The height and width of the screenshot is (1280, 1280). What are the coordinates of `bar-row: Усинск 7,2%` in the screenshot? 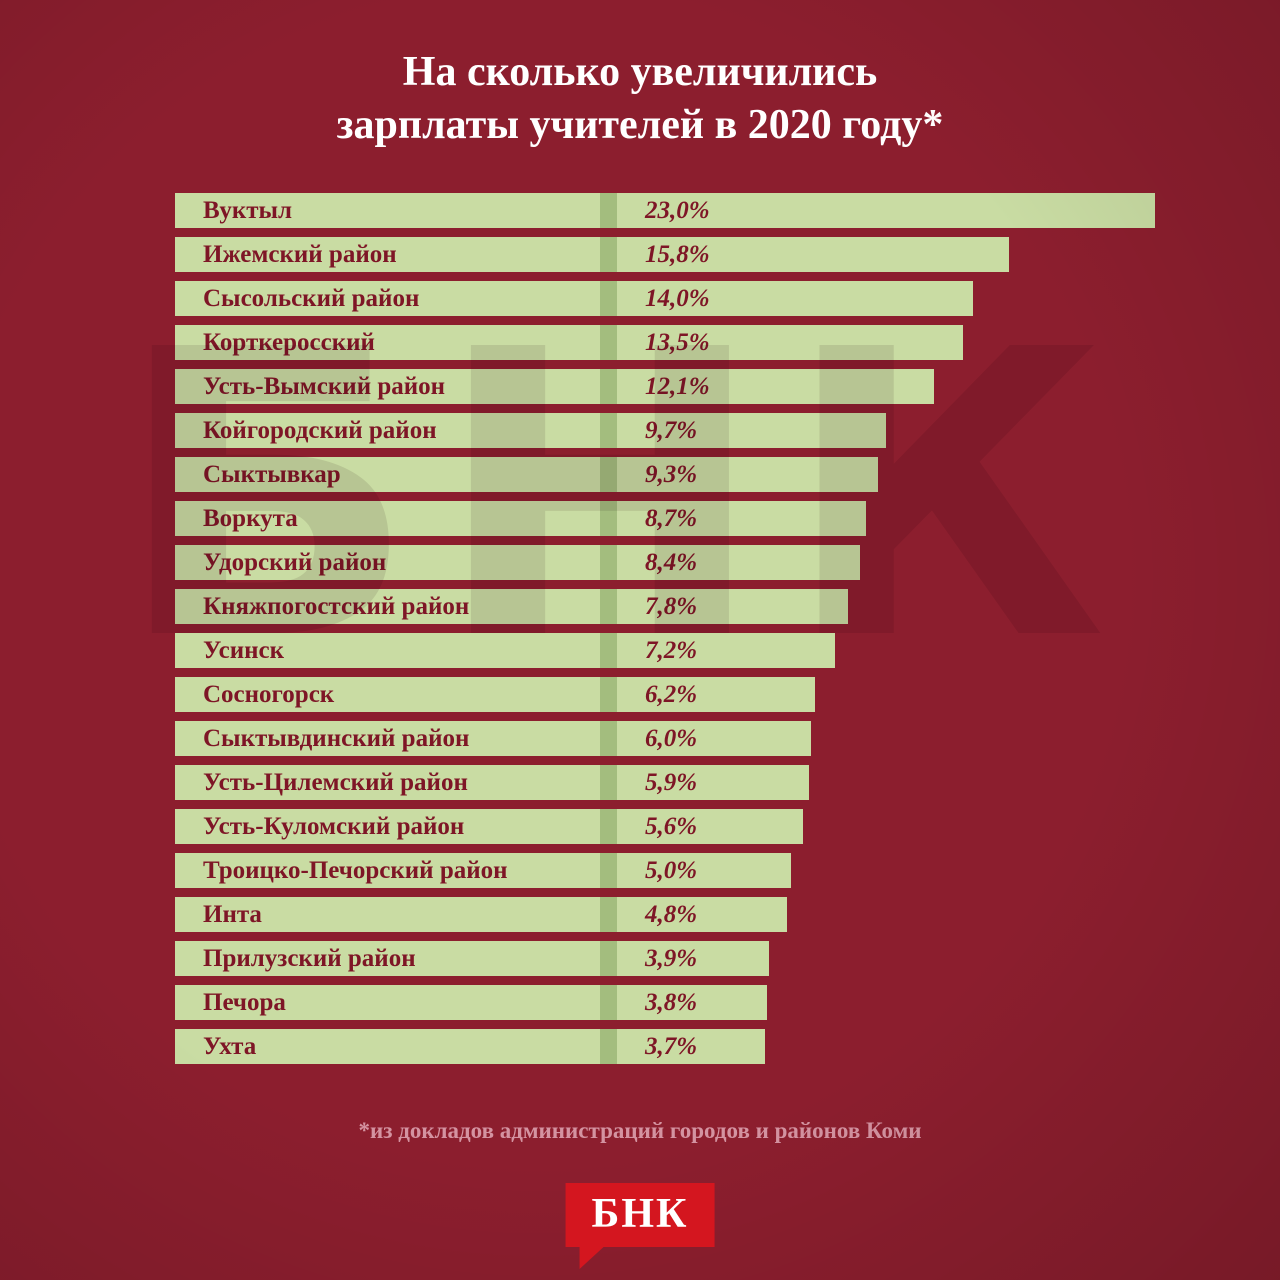 It's located at (665, 650).